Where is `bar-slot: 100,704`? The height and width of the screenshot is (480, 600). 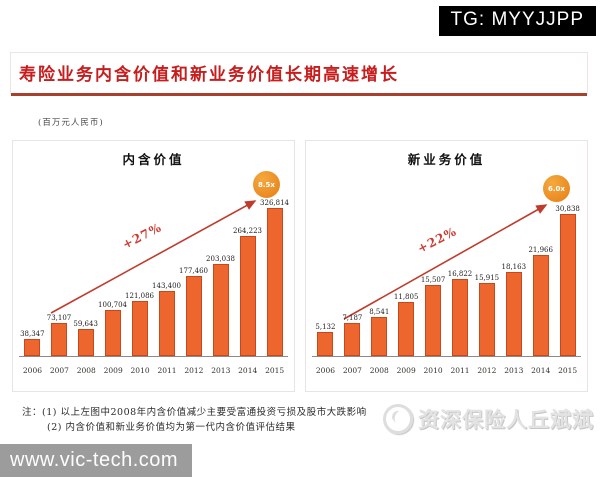
bar-slot: 100,704 is located at coordinates (112, 328).